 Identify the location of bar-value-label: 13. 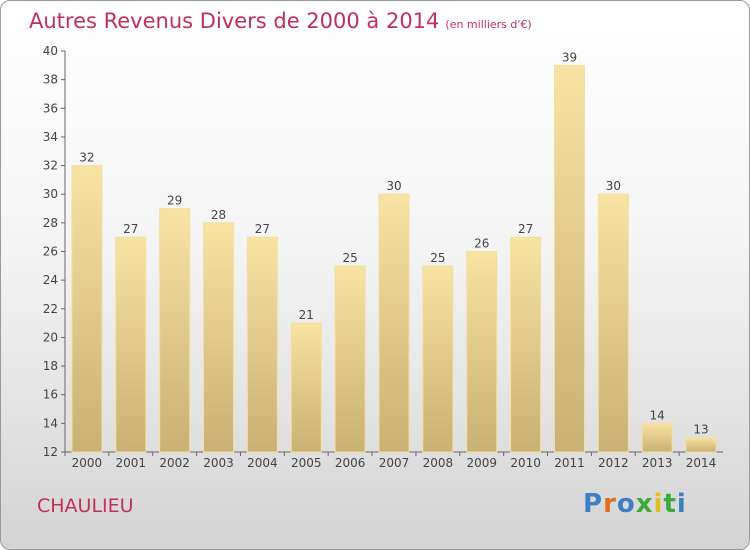
(700, 430).